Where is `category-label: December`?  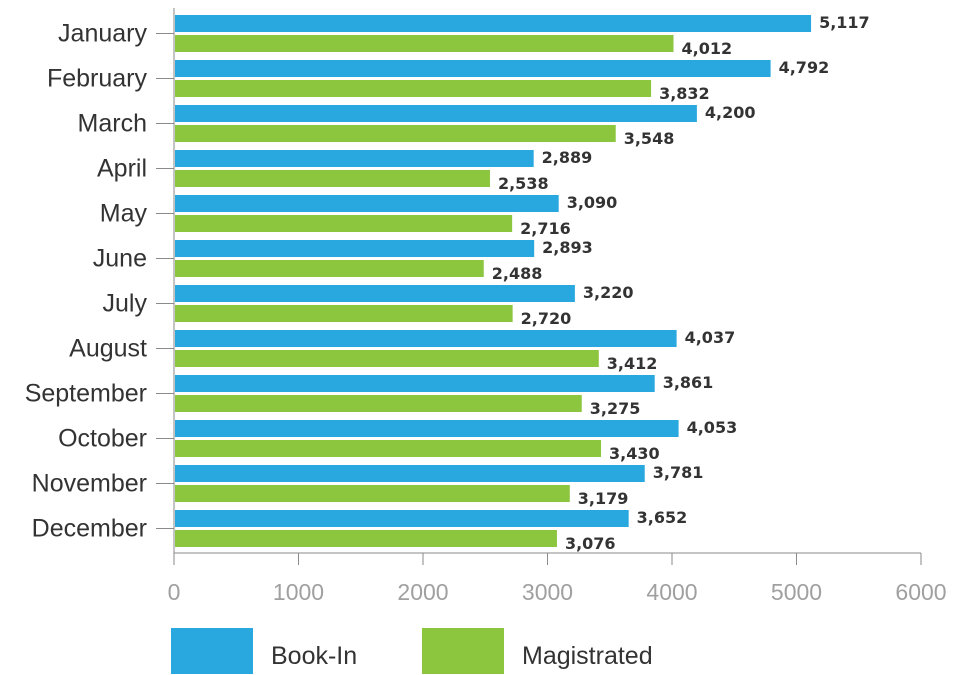
category-label: December is located at coordinates (89, 529).